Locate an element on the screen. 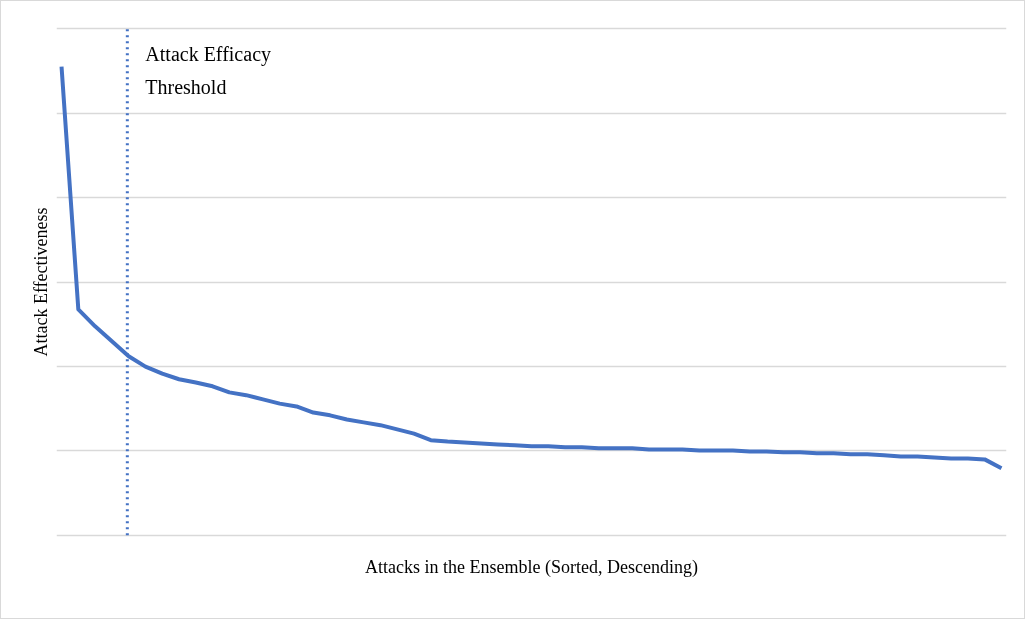  x-axis-title: Attacks in the Ensemble (Sorted, Descending) is located at coordinates (531, 567).